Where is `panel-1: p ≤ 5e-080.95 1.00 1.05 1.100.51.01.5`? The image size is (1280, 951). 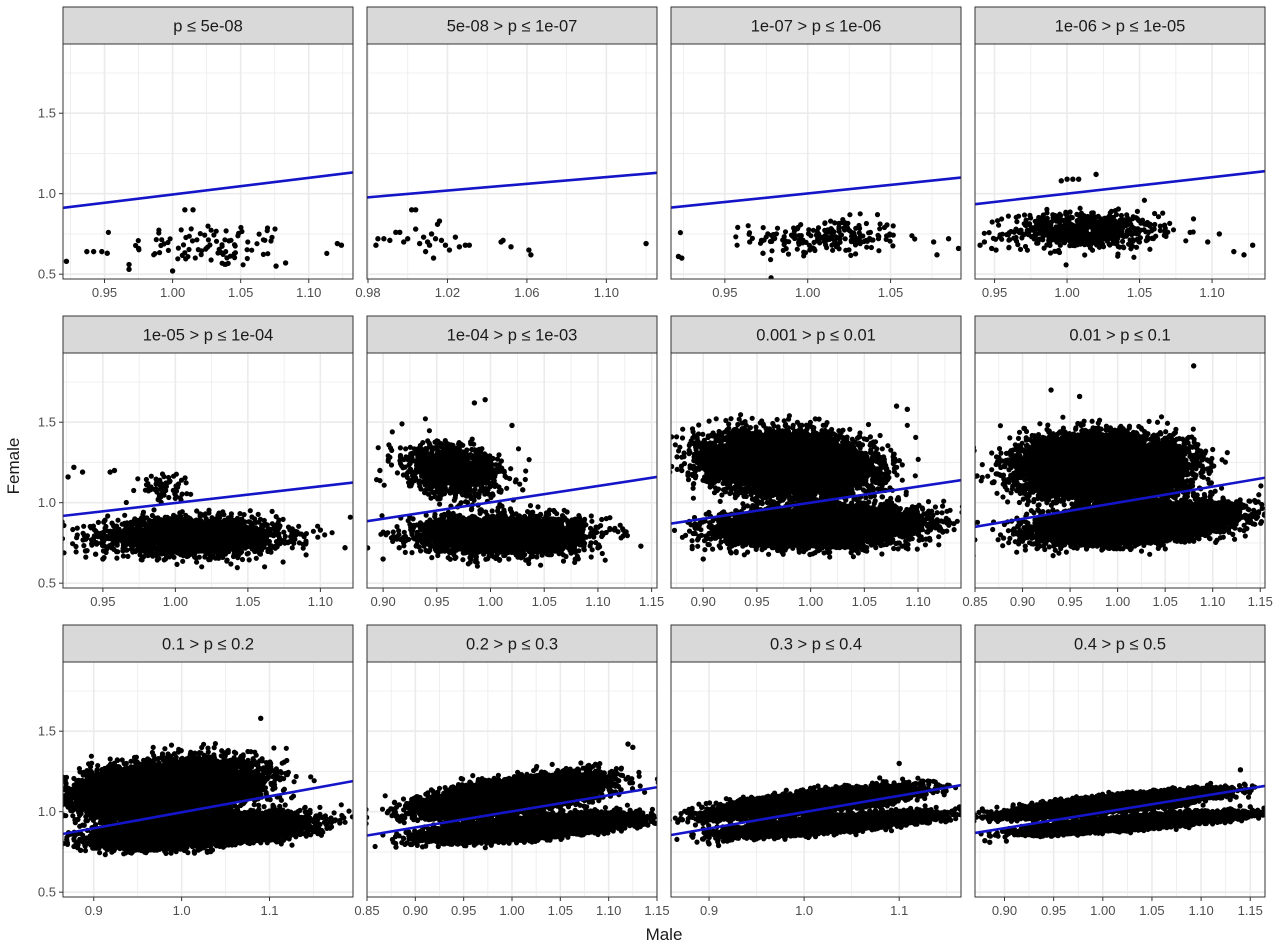 panel-1: p ≤ 5e-080.95 1.00 1.05 1.100.51.01.5 is located at coordinates (195, 153).